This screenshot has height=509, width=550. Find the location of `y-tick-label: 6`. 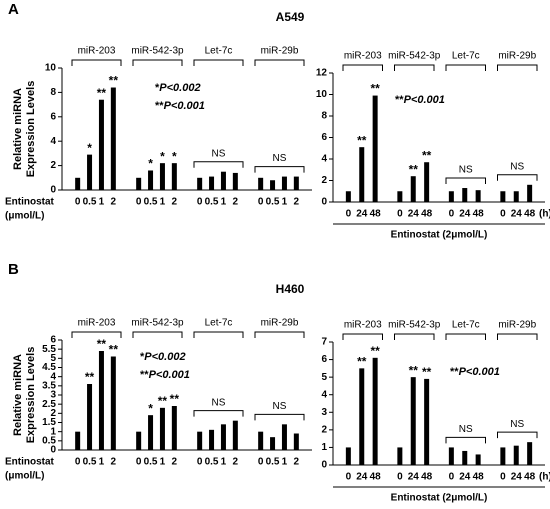

y-tick-label: 6 is located at coordinates (324, 359).